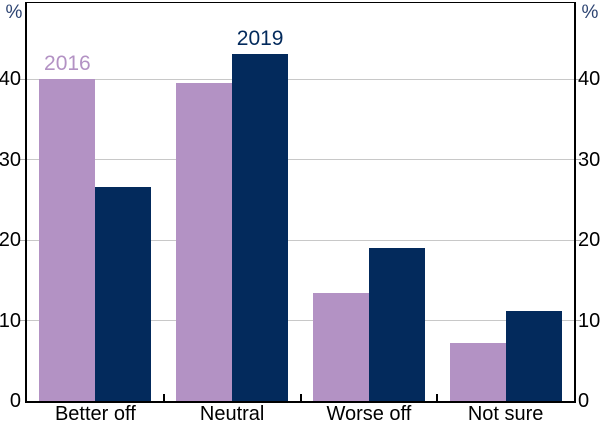 This screenshot has height=426, width=600. I want to click on y-tick-label-right-10: 10, so click(589, 320).